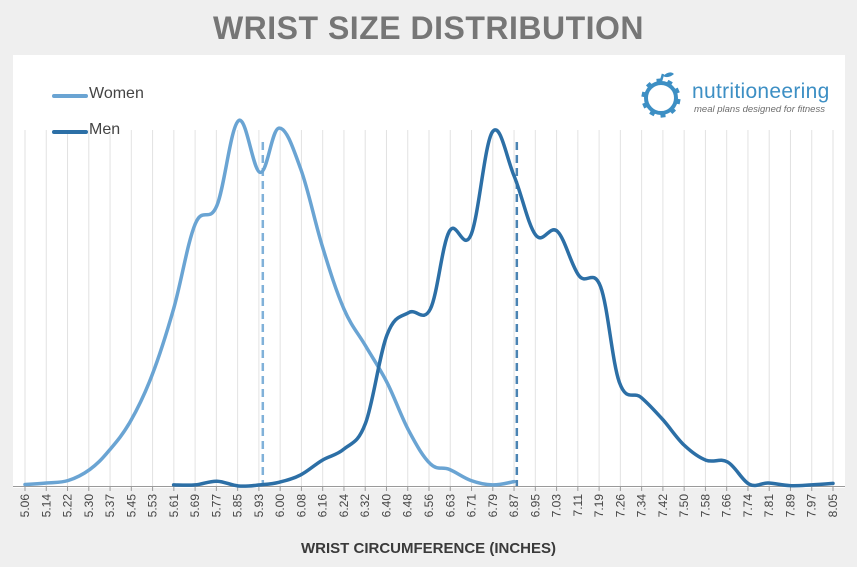 The width and height of the screenshot is (857, 567). I want to click on x-tick-label: 7.81, so click(769, 506).